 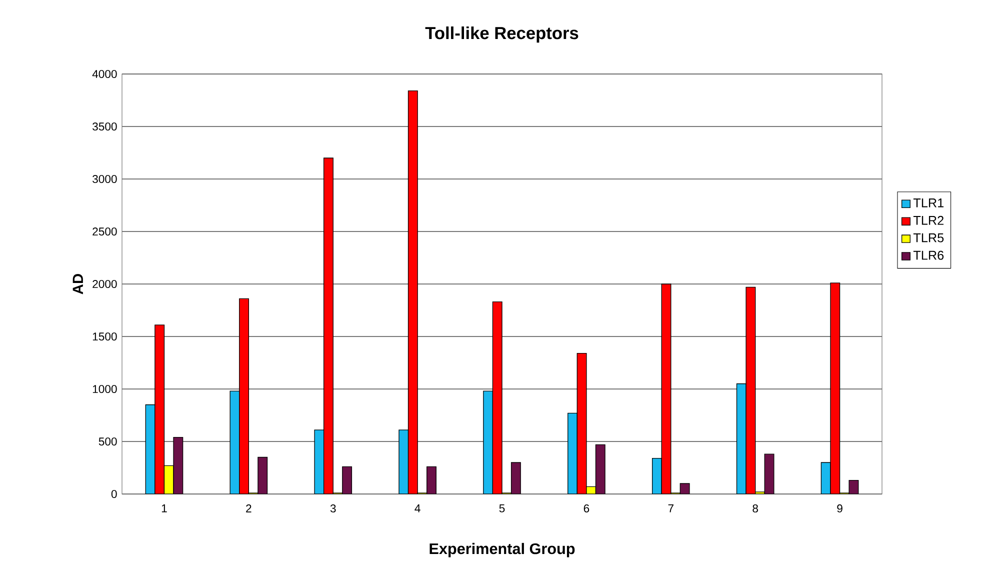 I want to click on x-tick-label: 1, so click(x=164, y=508).